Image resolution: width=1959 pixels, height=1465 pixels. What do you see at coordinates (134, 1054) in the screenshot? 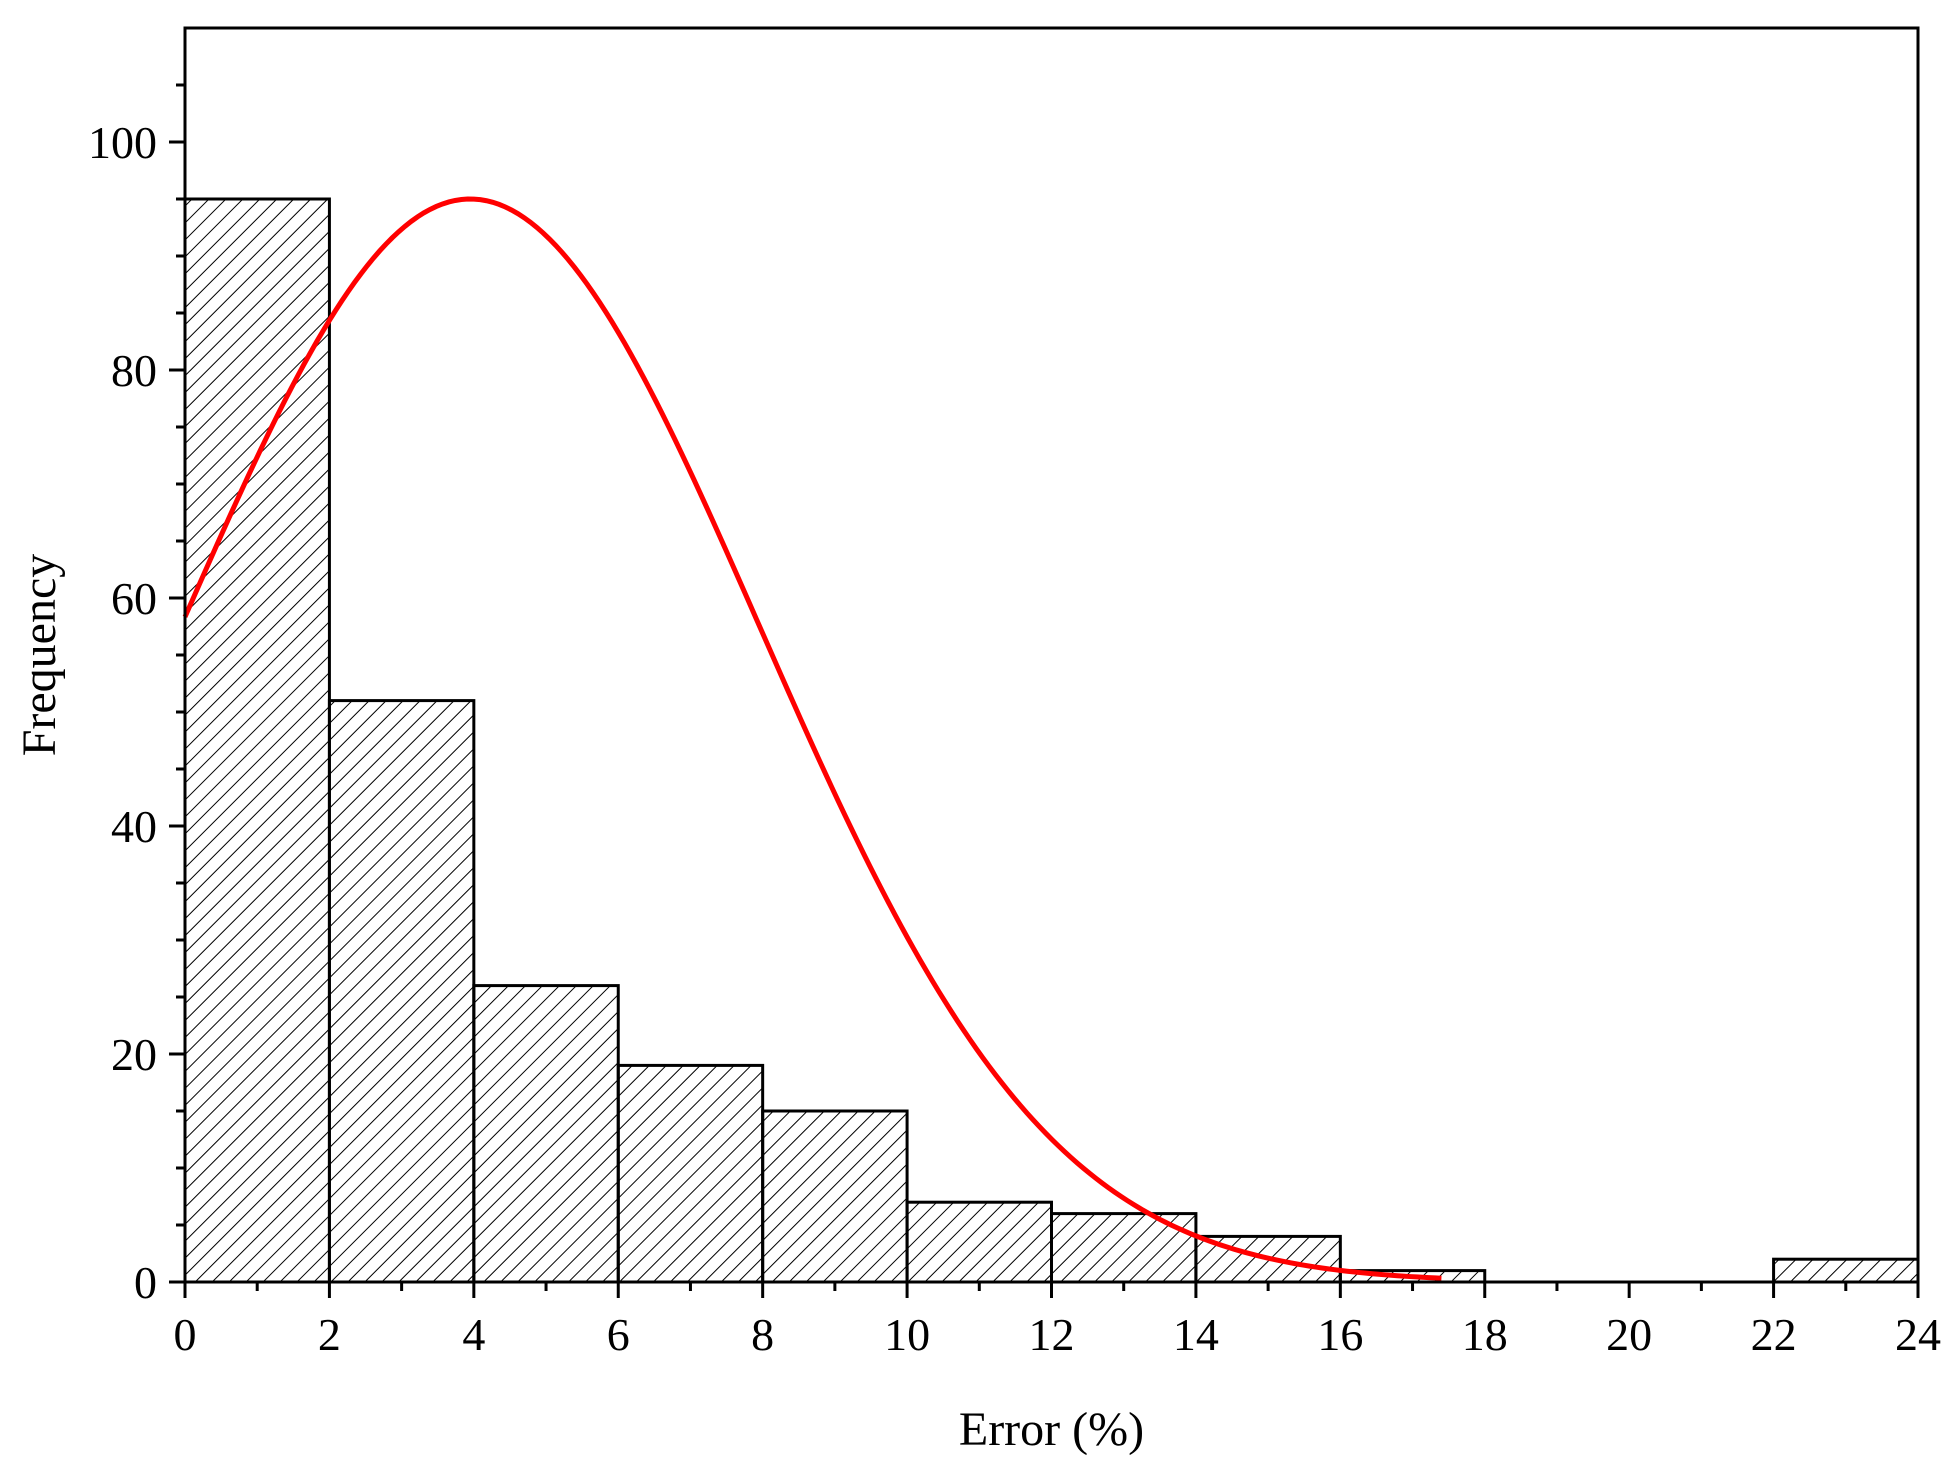
I see `y-tick-label: 20` at bounding box center [134, 1054].